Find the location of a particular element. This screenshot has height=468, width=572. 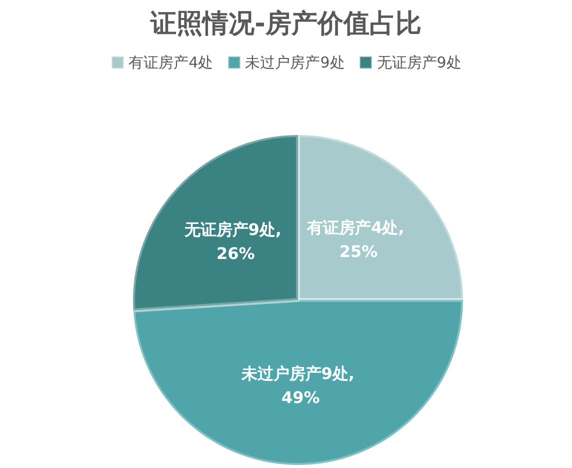

chart-title: 证照情况-房产价值占比 is located at coordinates (286, 24).